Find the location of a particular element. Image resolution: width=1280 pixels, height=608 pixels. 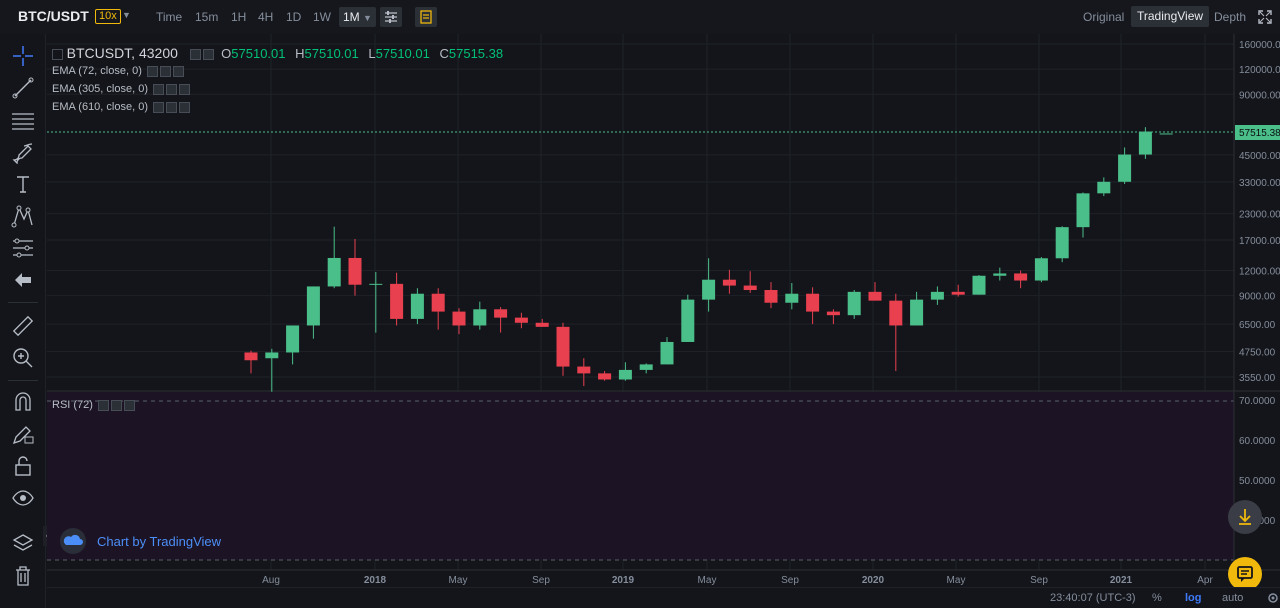

delete-tool is located at coordinates (23, 576).